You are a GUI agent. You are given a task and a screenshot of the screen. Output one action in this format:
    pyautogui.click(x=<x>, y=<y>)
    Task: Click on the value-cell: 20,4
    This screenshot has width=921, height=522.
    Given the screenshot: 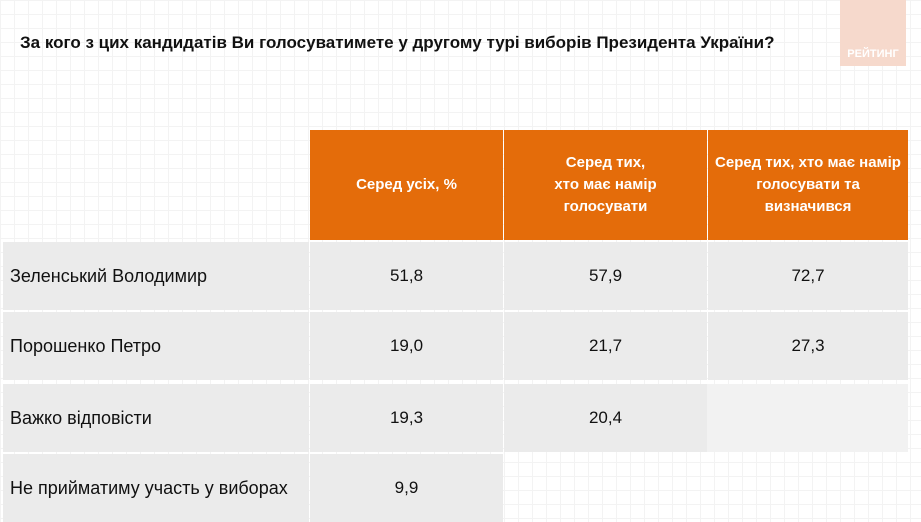 What is the action you would take?
    pyautogui.click(x=605, y=418)
    